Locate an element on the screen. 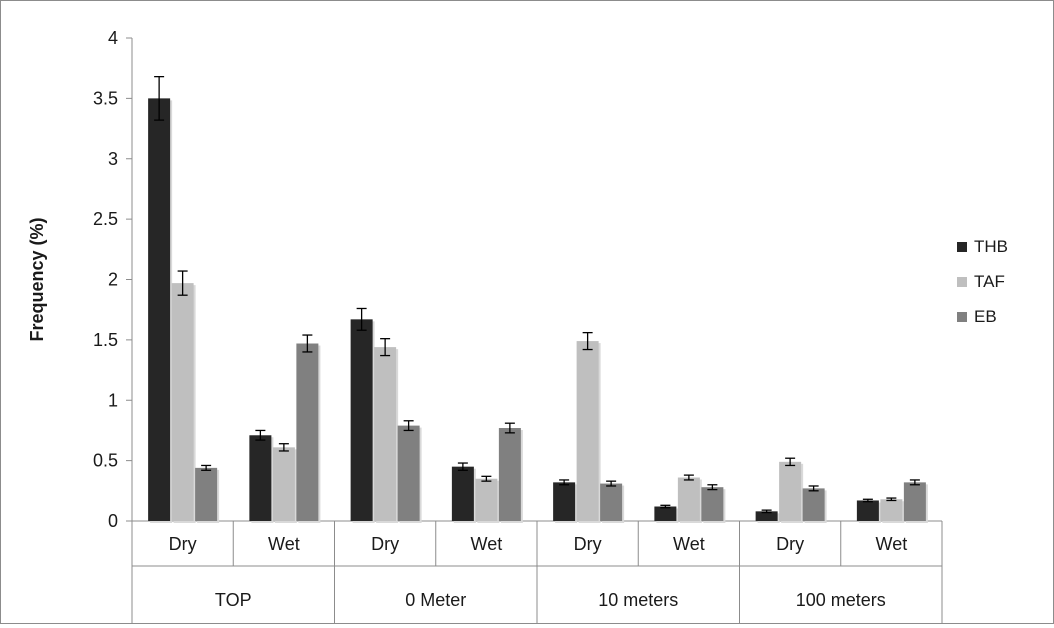 The width and height of the screenshot is (1054, 628). legend-swatch-taf is located at coordinates (962, 282).